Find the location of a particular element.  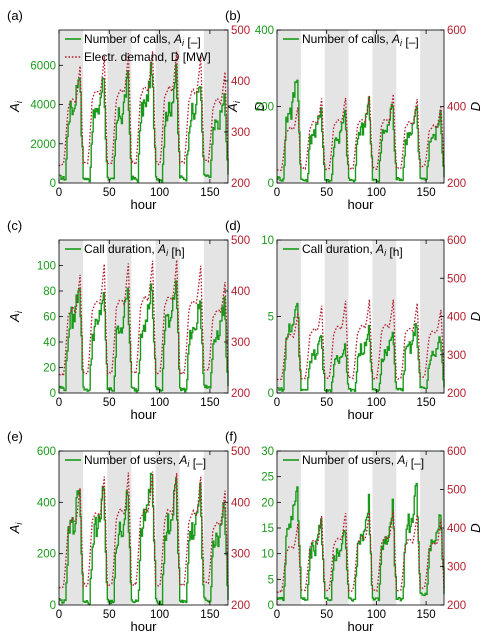

y-tick-label: 25 is located at coordinates (267, 478).